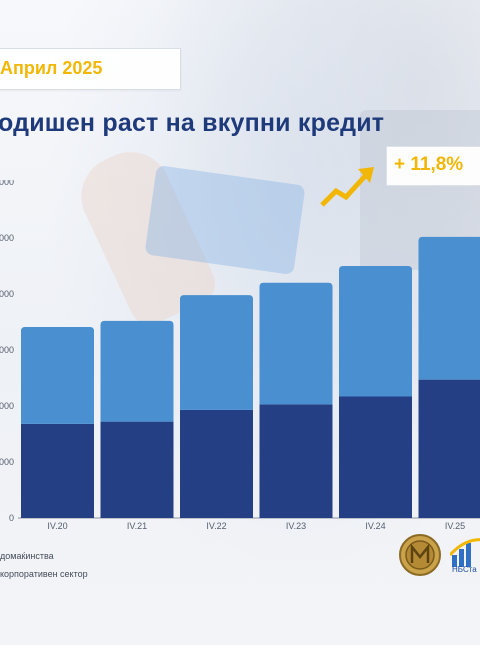  What do you see at coordinates (57, 526) in the screenshot?
I see `x-tick-label: IV.20` at bounding box center [57, 526].